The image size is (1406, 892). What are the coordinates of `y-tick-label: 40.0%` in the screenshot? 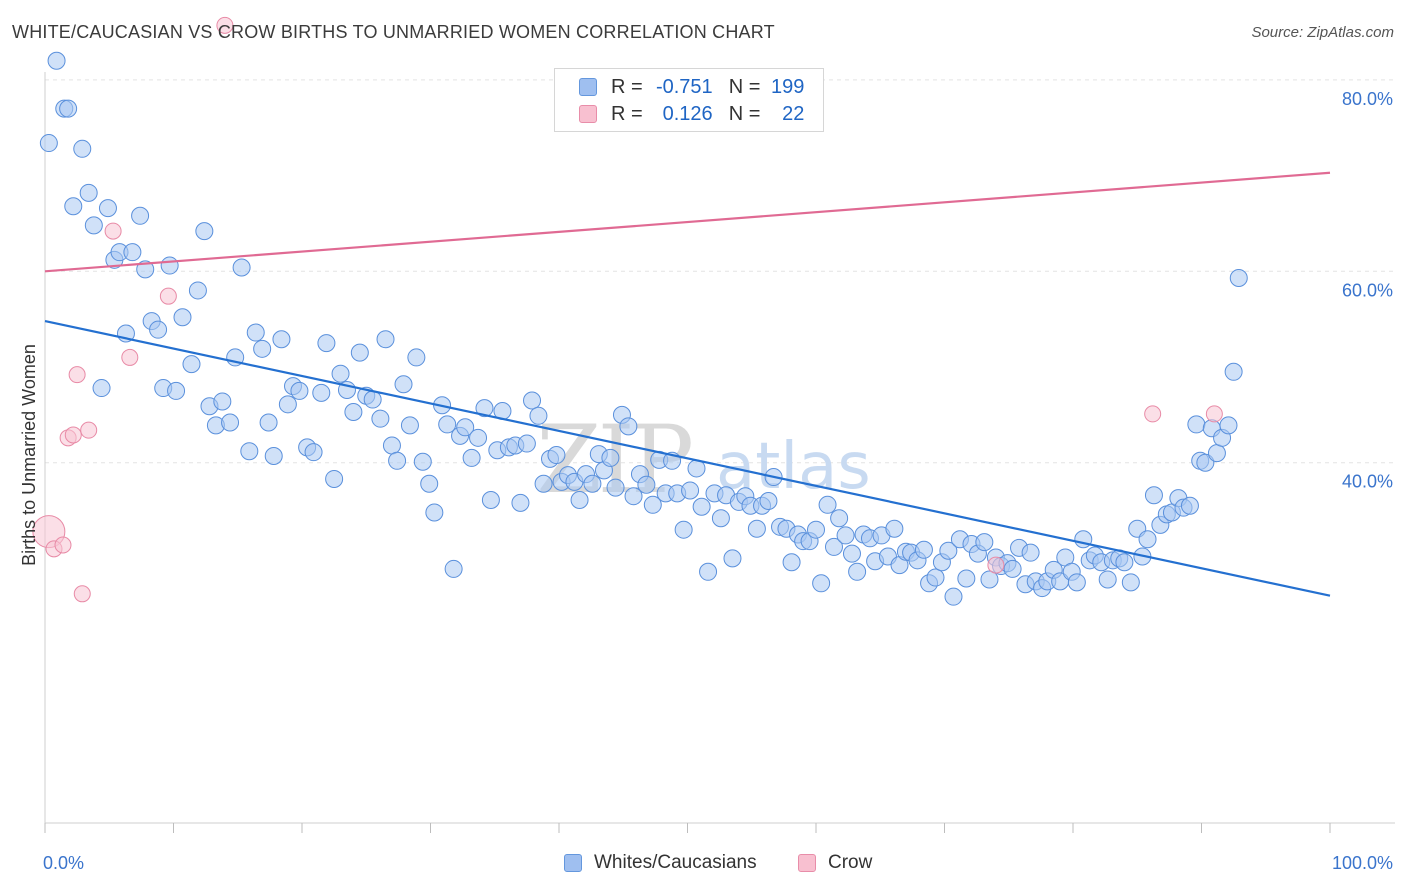 It's located at (1367, 482).